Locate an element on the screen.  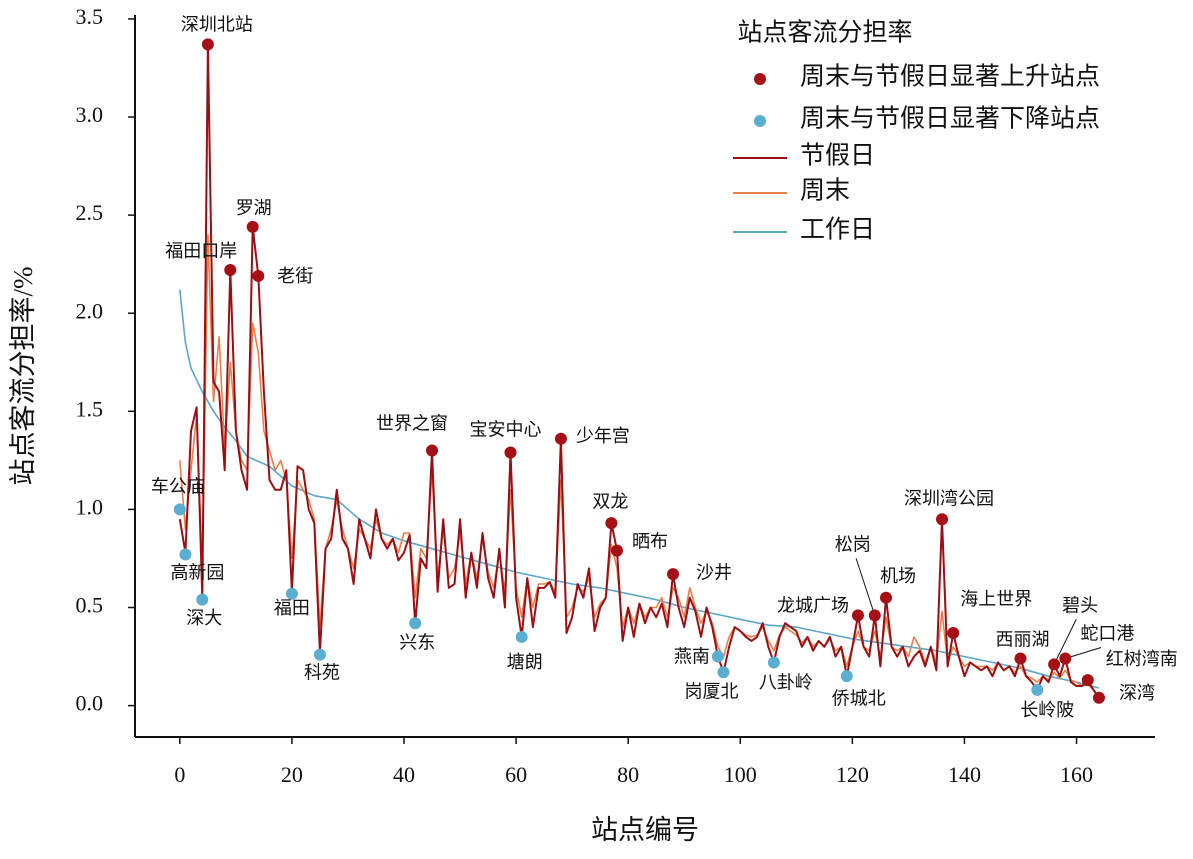
point-label: 福田口岸 is located at coordinates (201, 251).